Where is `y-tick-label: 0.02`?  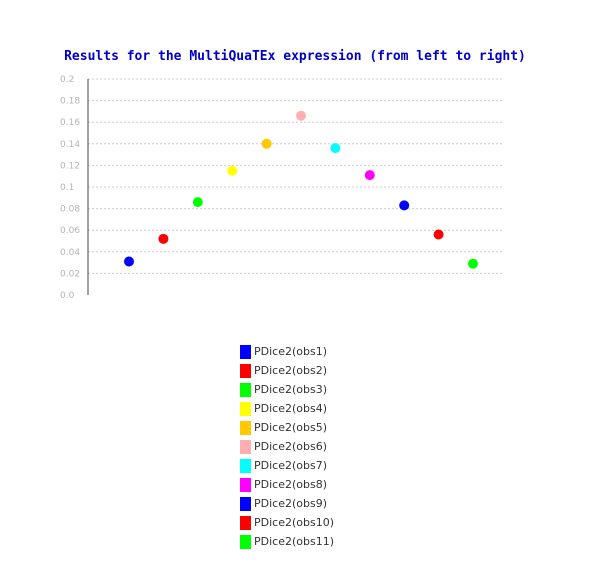 y-tick-label: 0.02 is located at coordinates (70, 274).